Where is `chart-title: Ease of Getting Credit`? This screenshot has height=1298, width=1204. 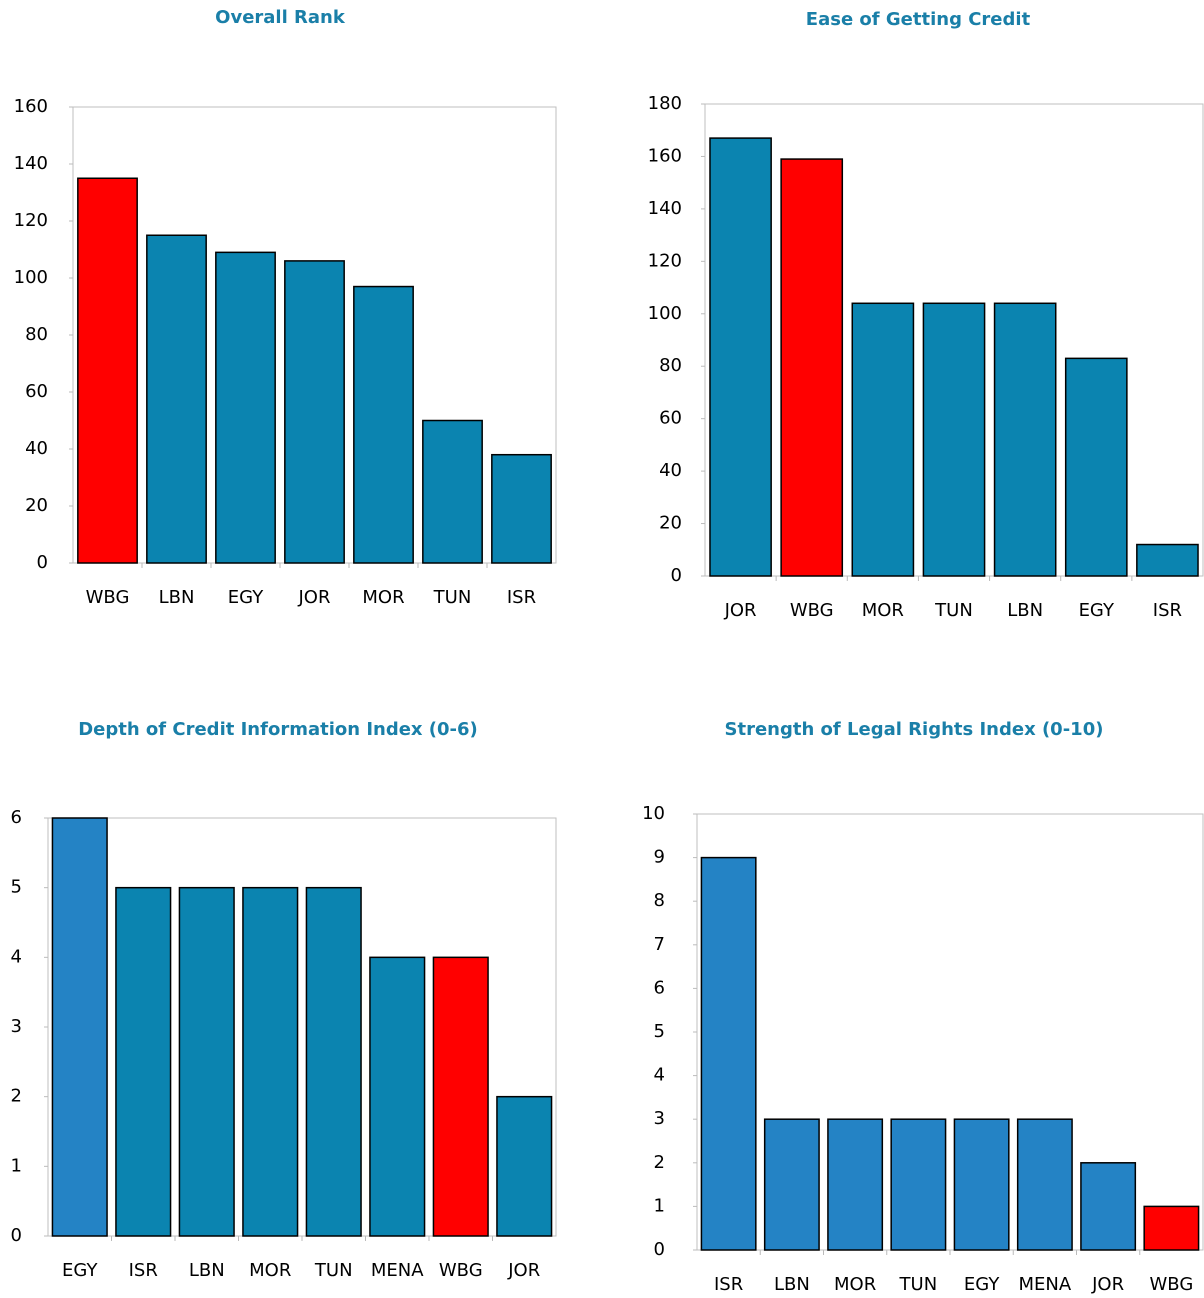 chart-title: Ease of Getting Credit is located at coordinates (918, 19).